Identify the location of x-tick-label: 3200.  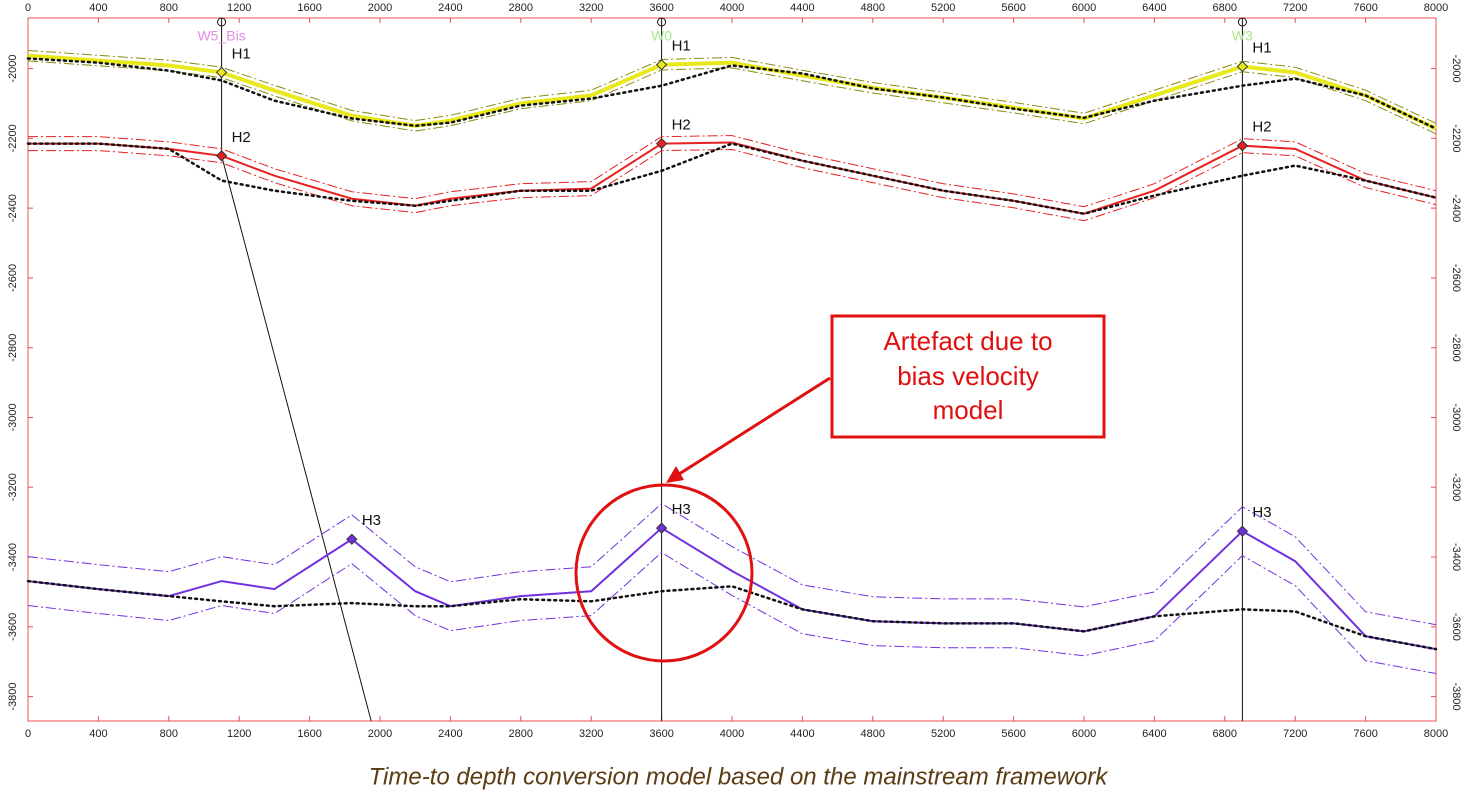
(591, 8).